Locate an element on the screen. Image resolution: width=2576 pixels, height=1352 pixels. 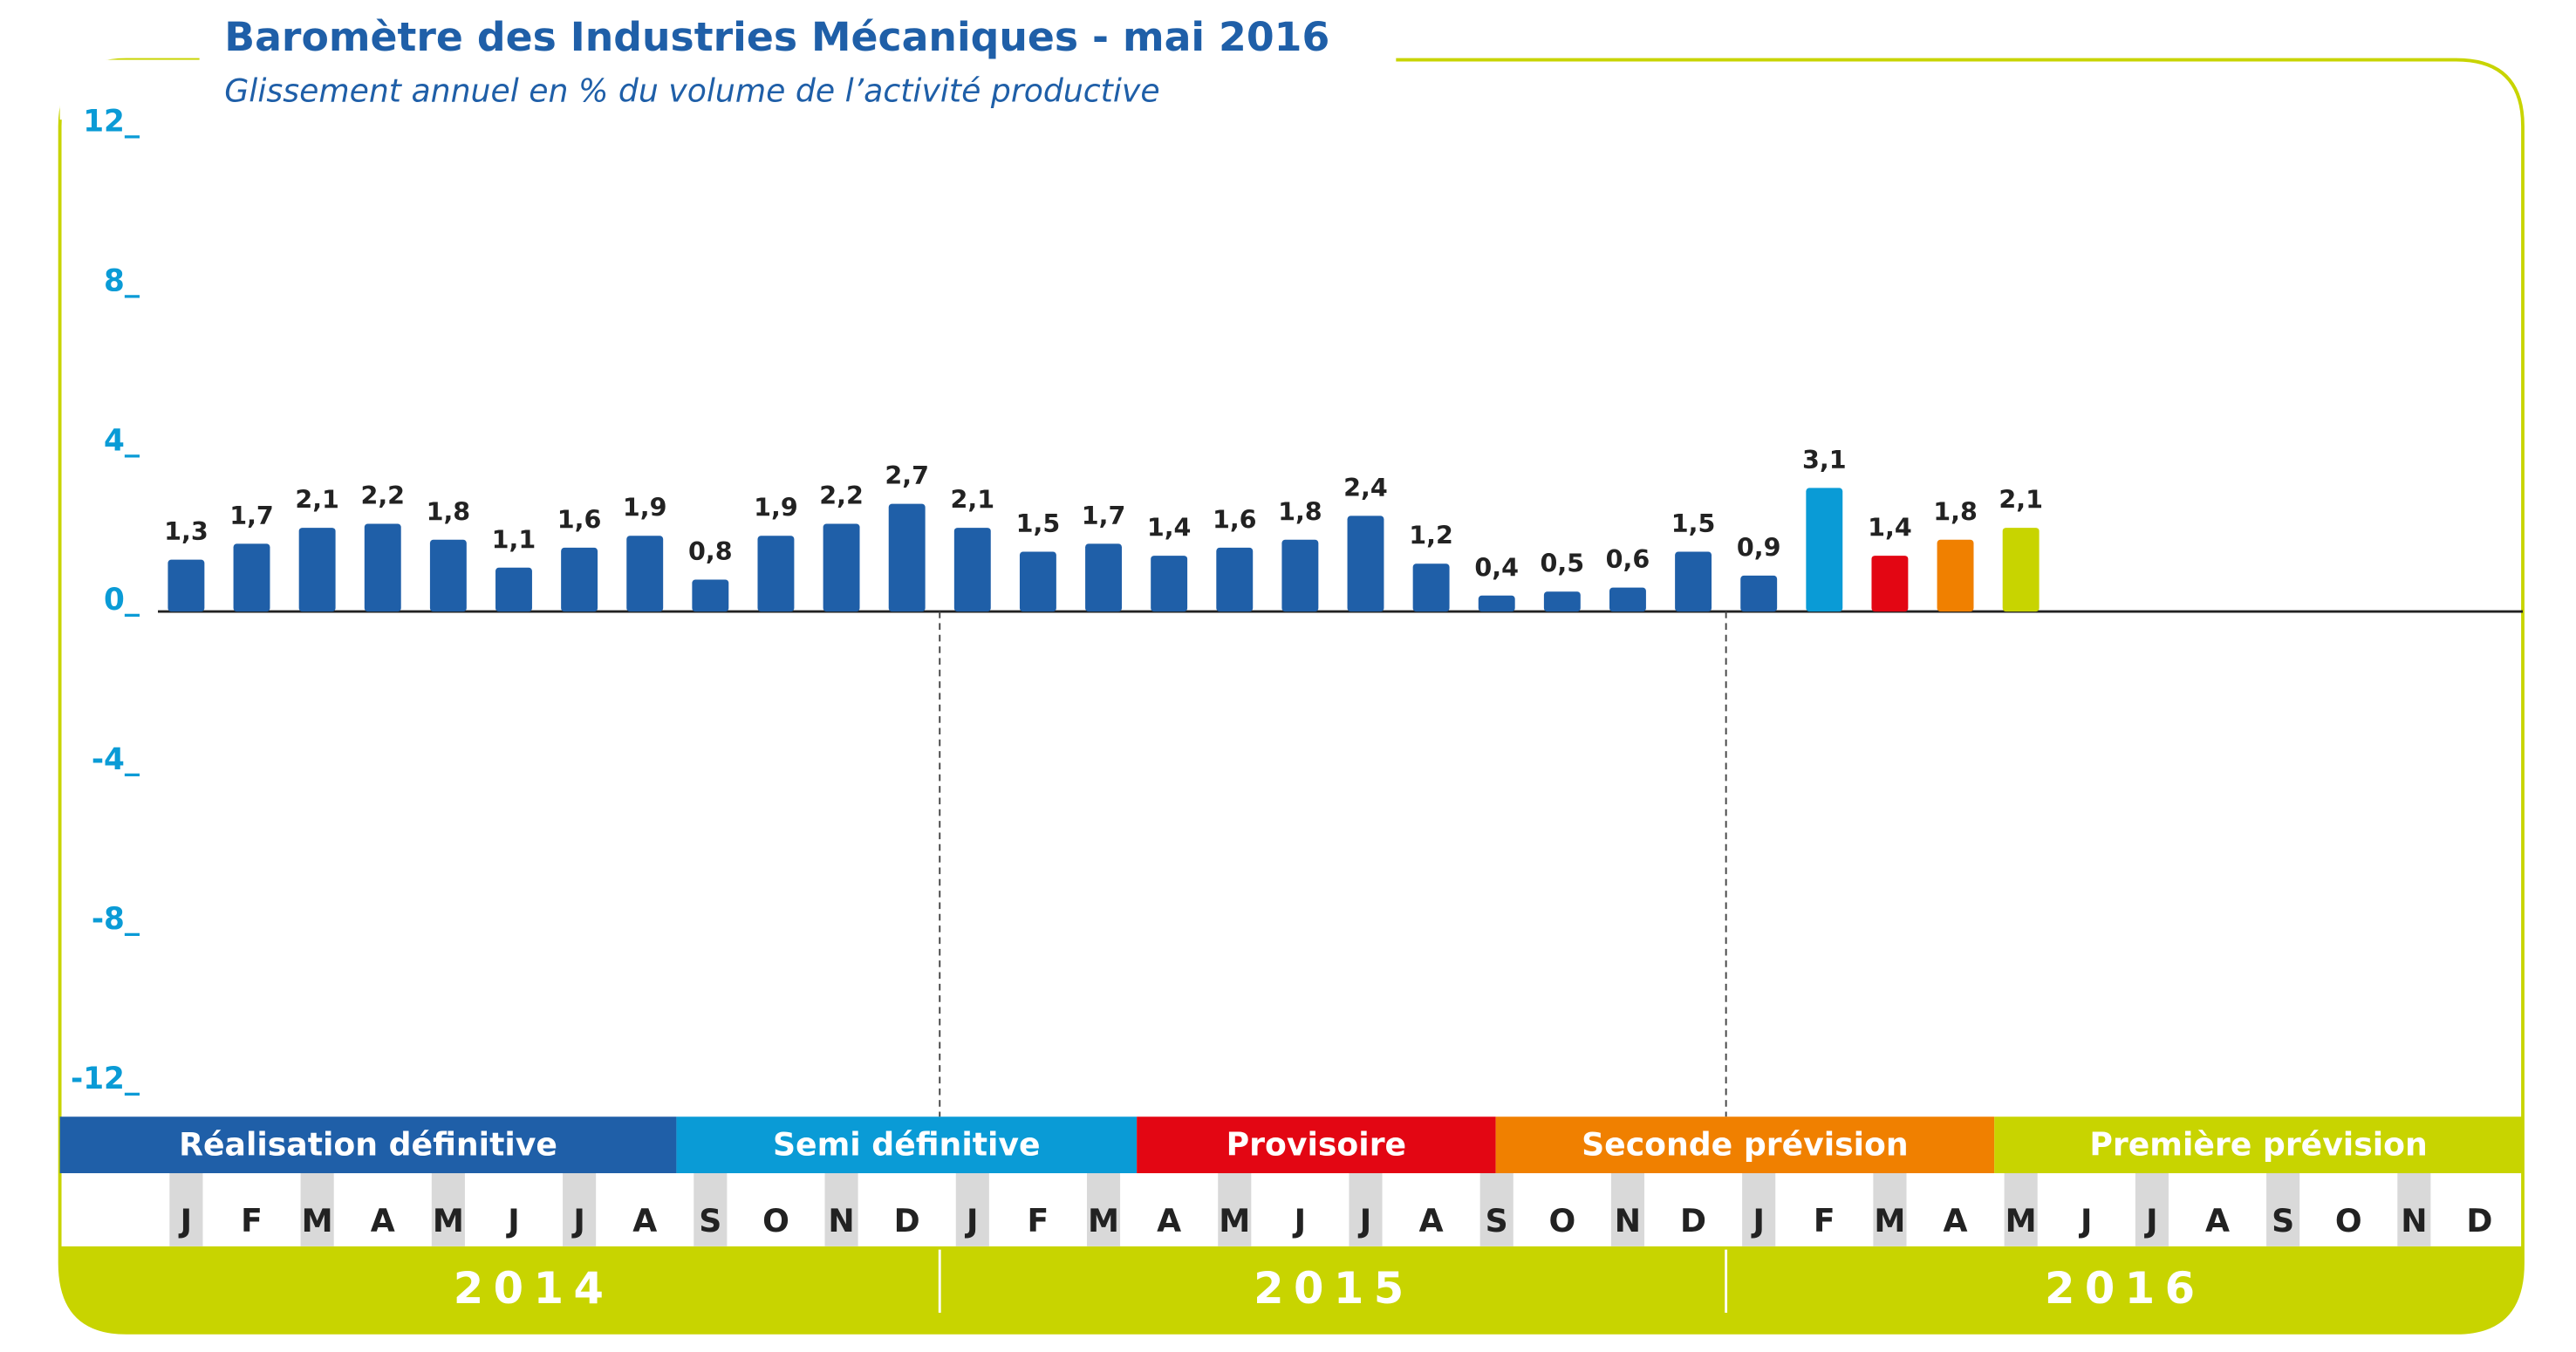
data-label: 2,2 is located at coordinates (382, 495).